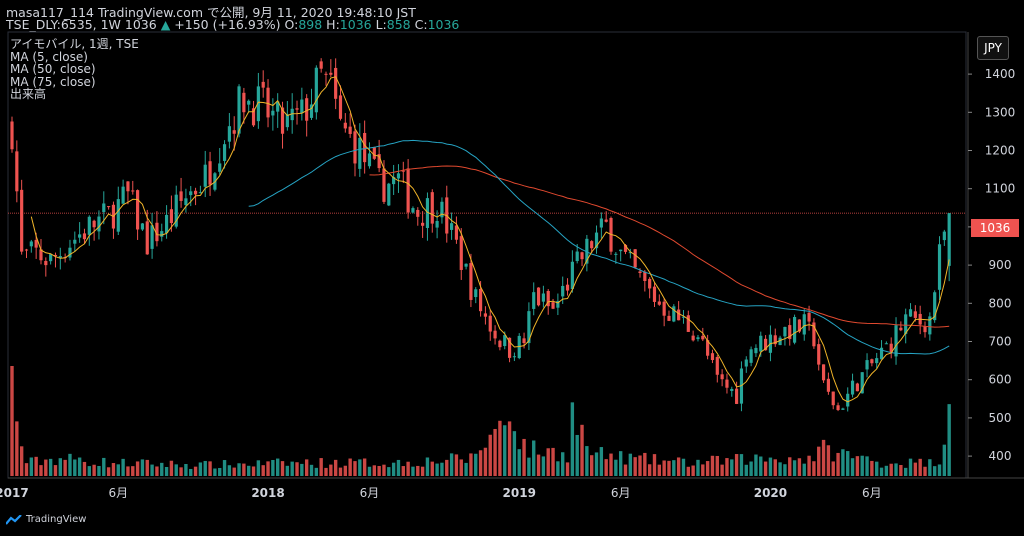 The width and height of the screenshot is (1024, 536). I want to click on currency-button: JPY, so click(993, 48).